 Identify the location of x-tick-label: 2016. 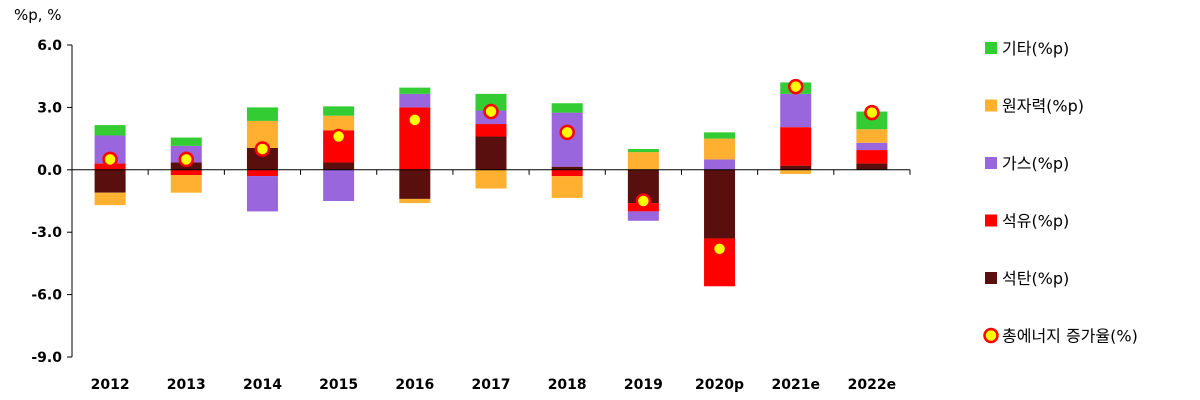
(414, 385).